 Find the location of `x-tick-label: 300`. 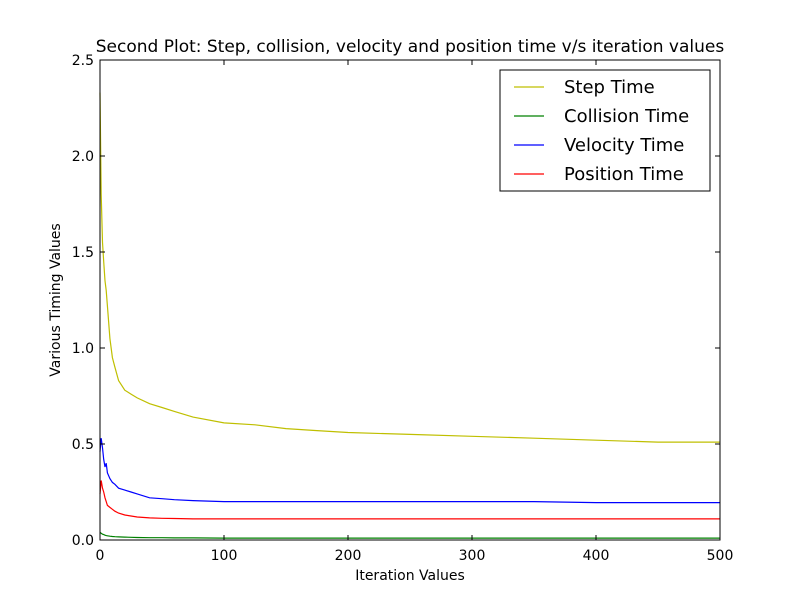

x-tick-label: 300 is located at coordinates (472, 556).